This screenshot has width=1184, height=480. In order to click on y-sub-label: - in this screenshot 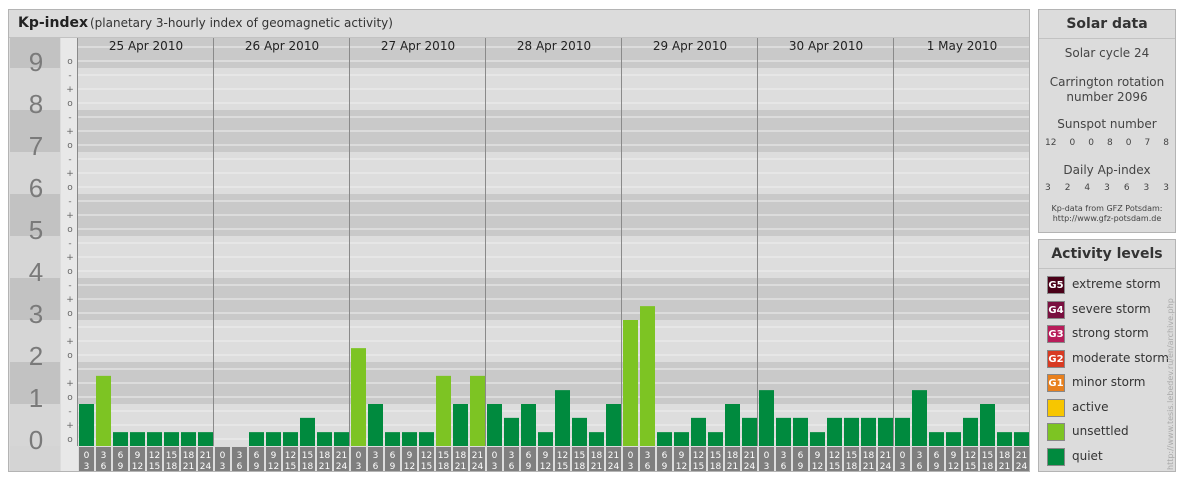, I will do `click(69, 118)`.